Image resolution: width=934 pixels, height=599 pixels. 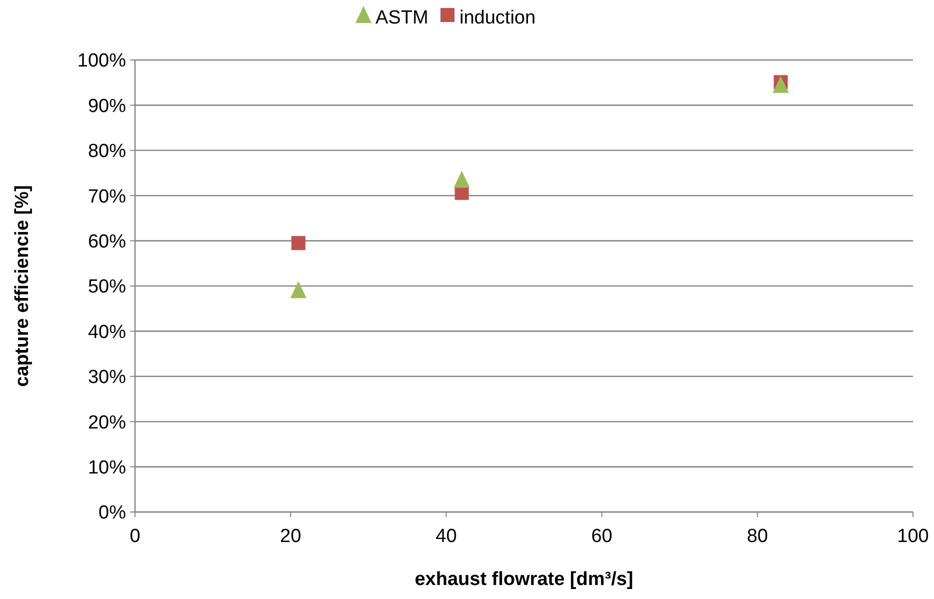 I want to click on x-axis-title: exhaust flowrate [dm³/s], so click(x=524, y=579).